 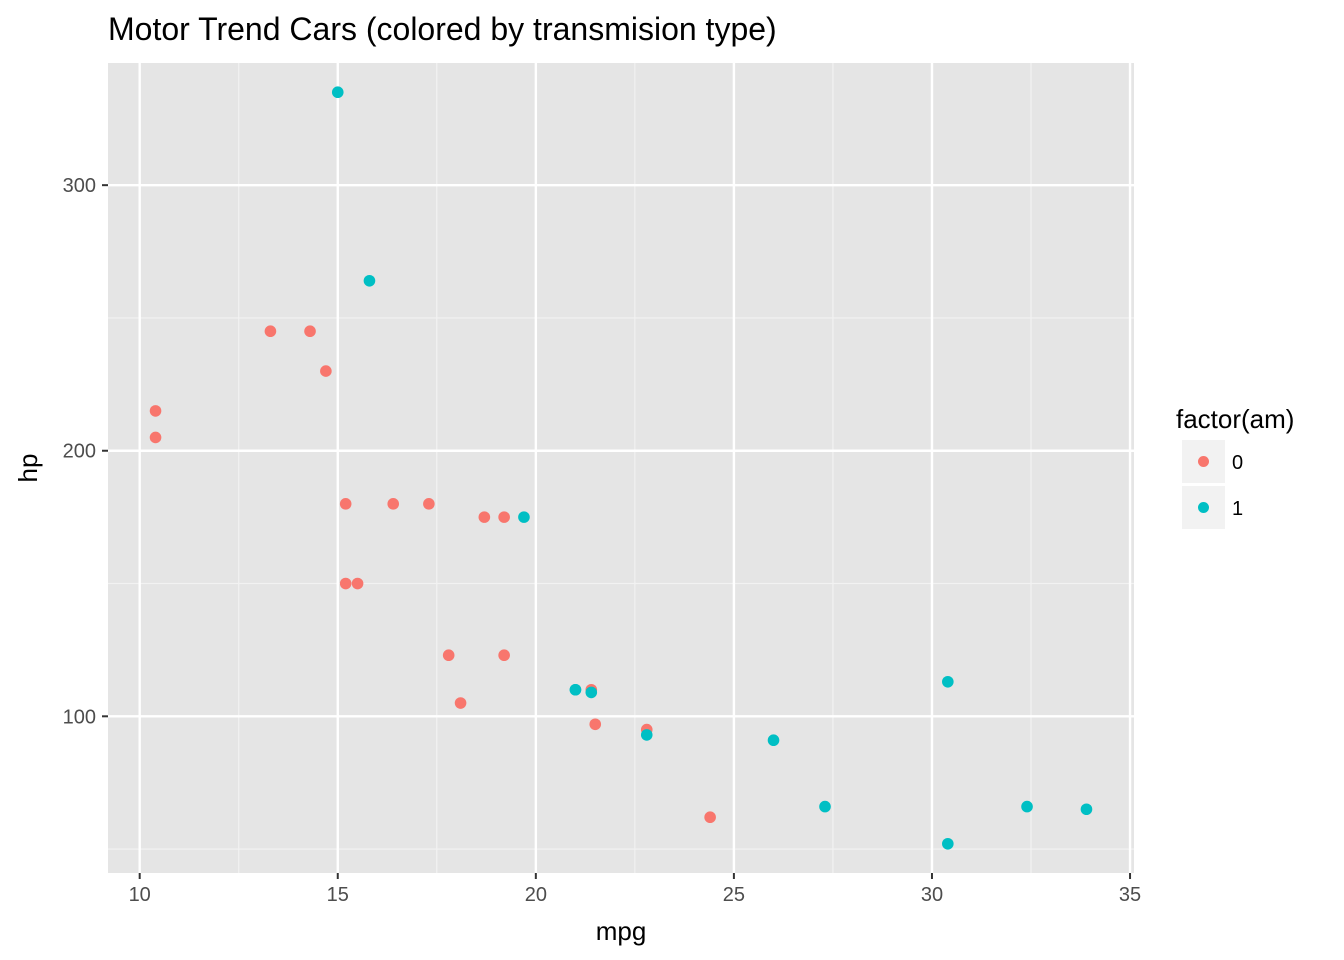 I want to click on x-tick-label: 35, so click(x=1130, y=895).